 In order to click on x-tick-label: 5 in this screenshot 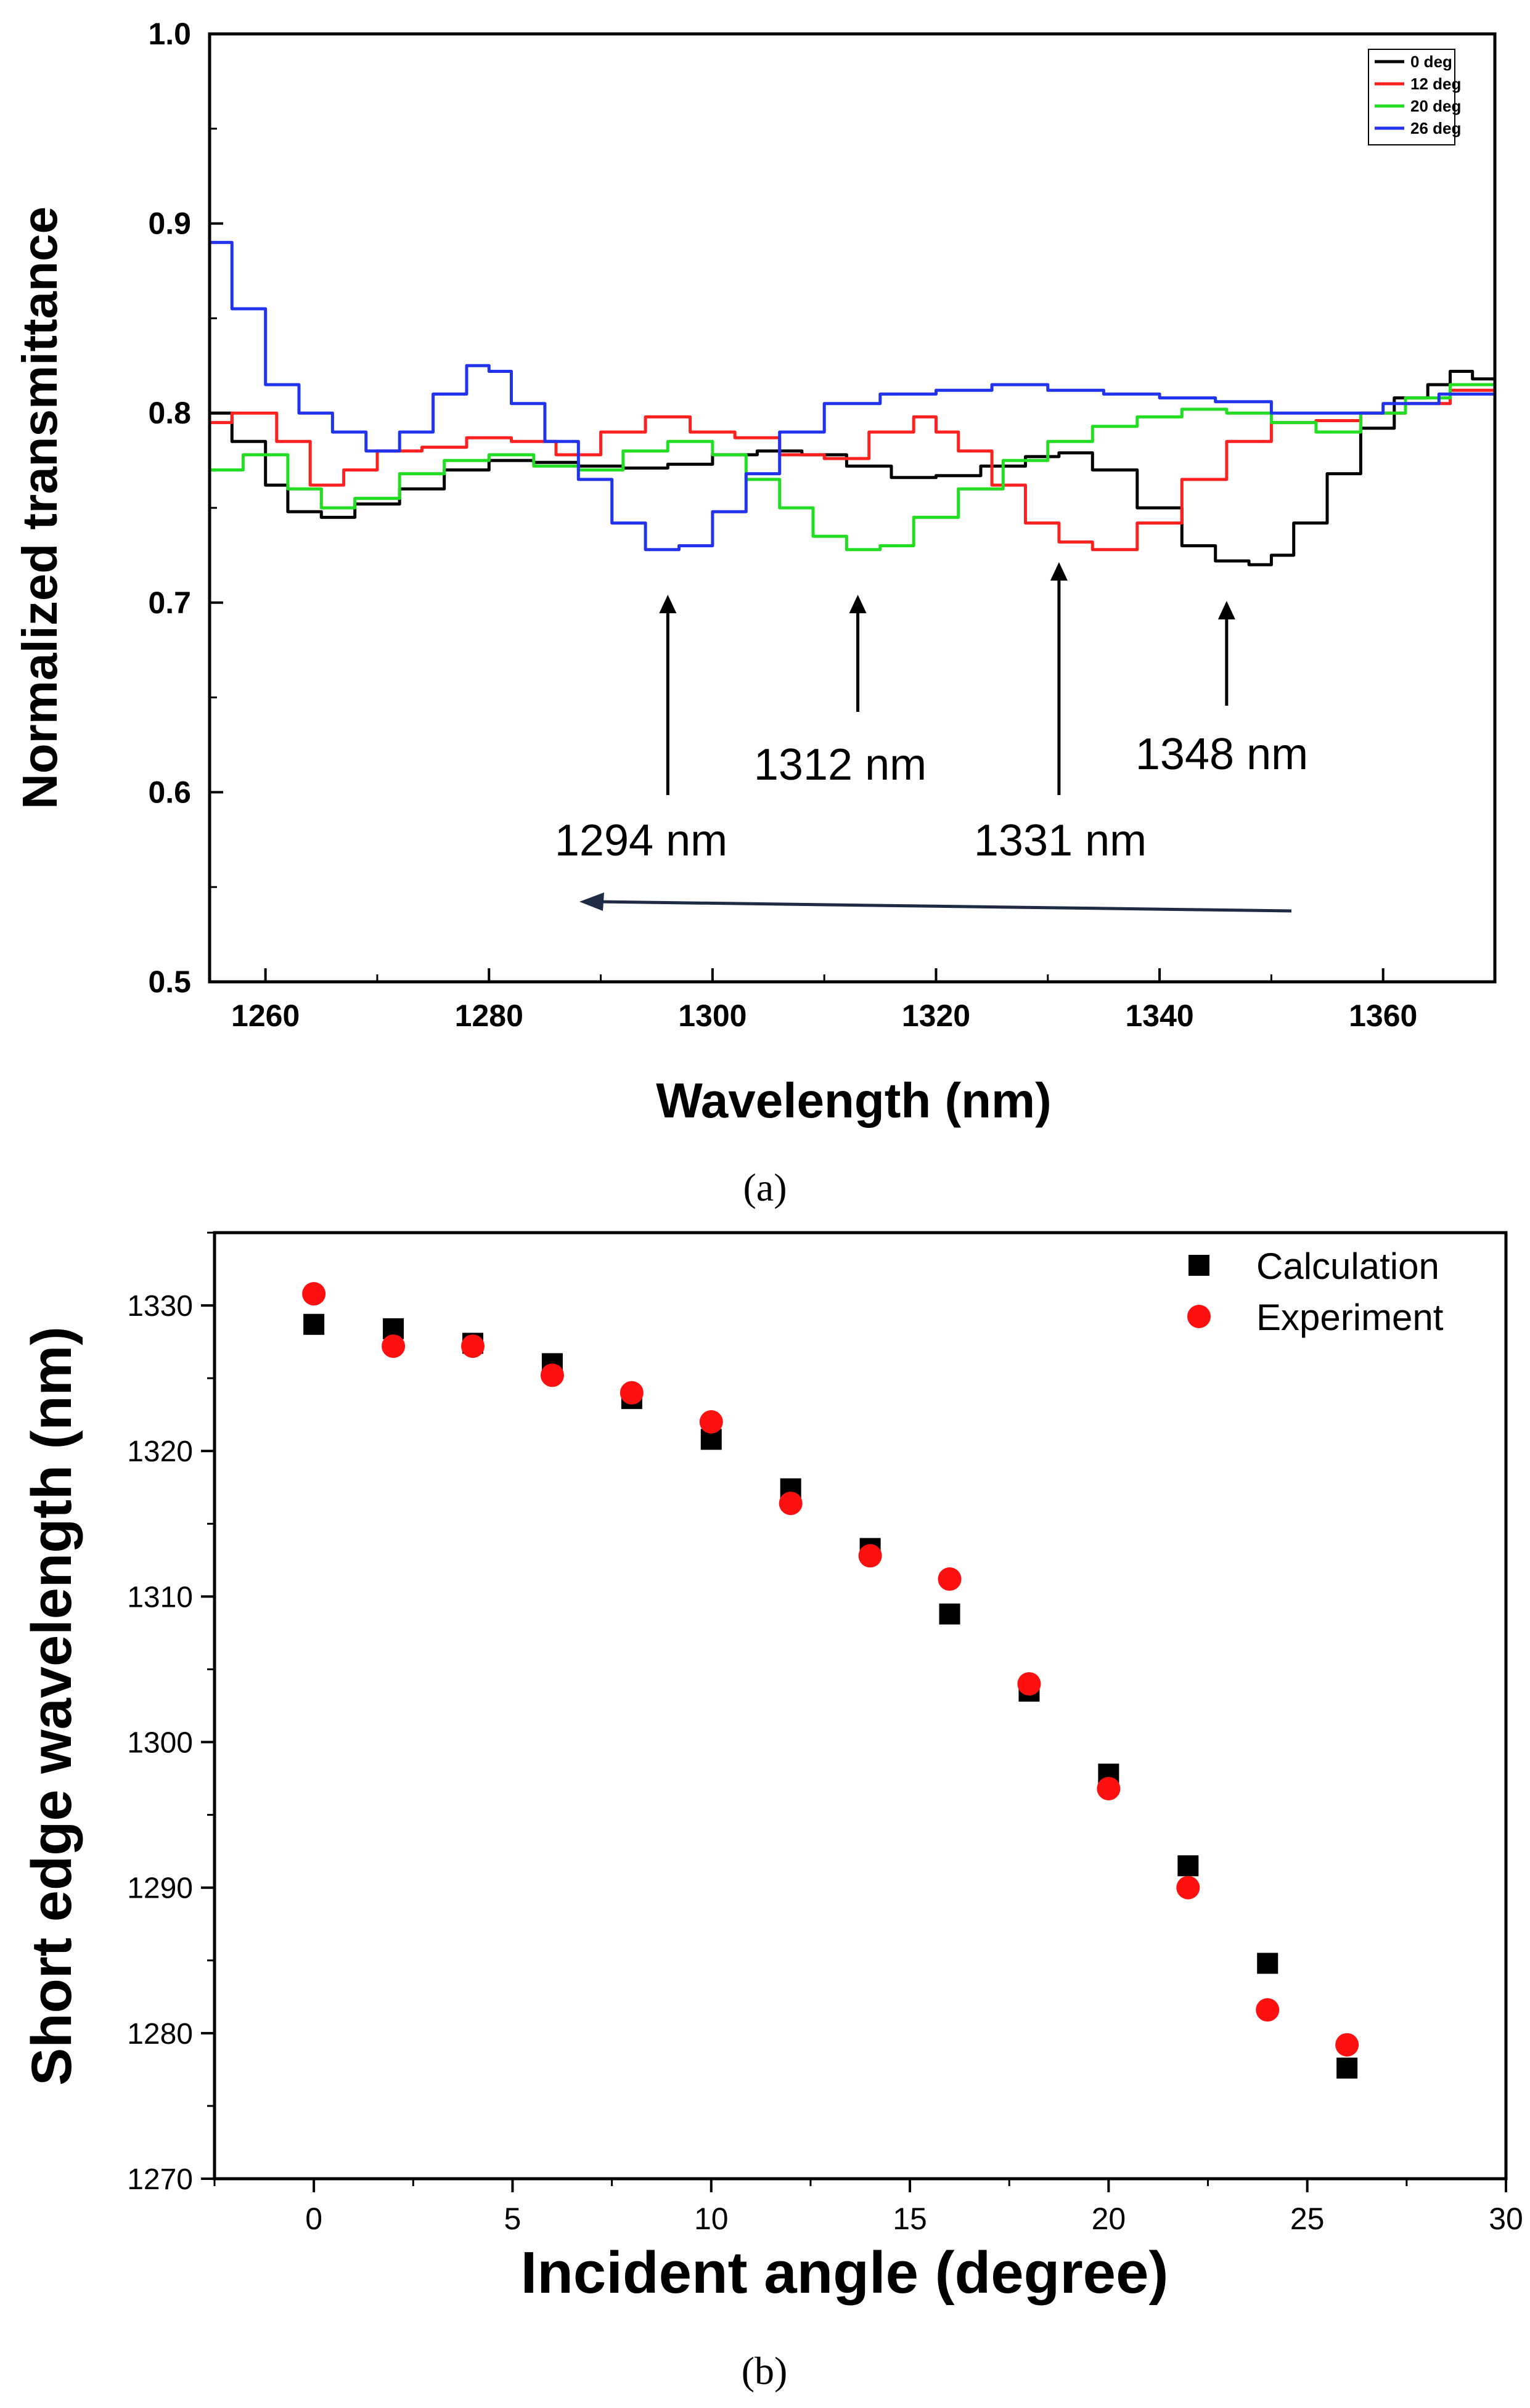, I will do `click(513, 2219)`.